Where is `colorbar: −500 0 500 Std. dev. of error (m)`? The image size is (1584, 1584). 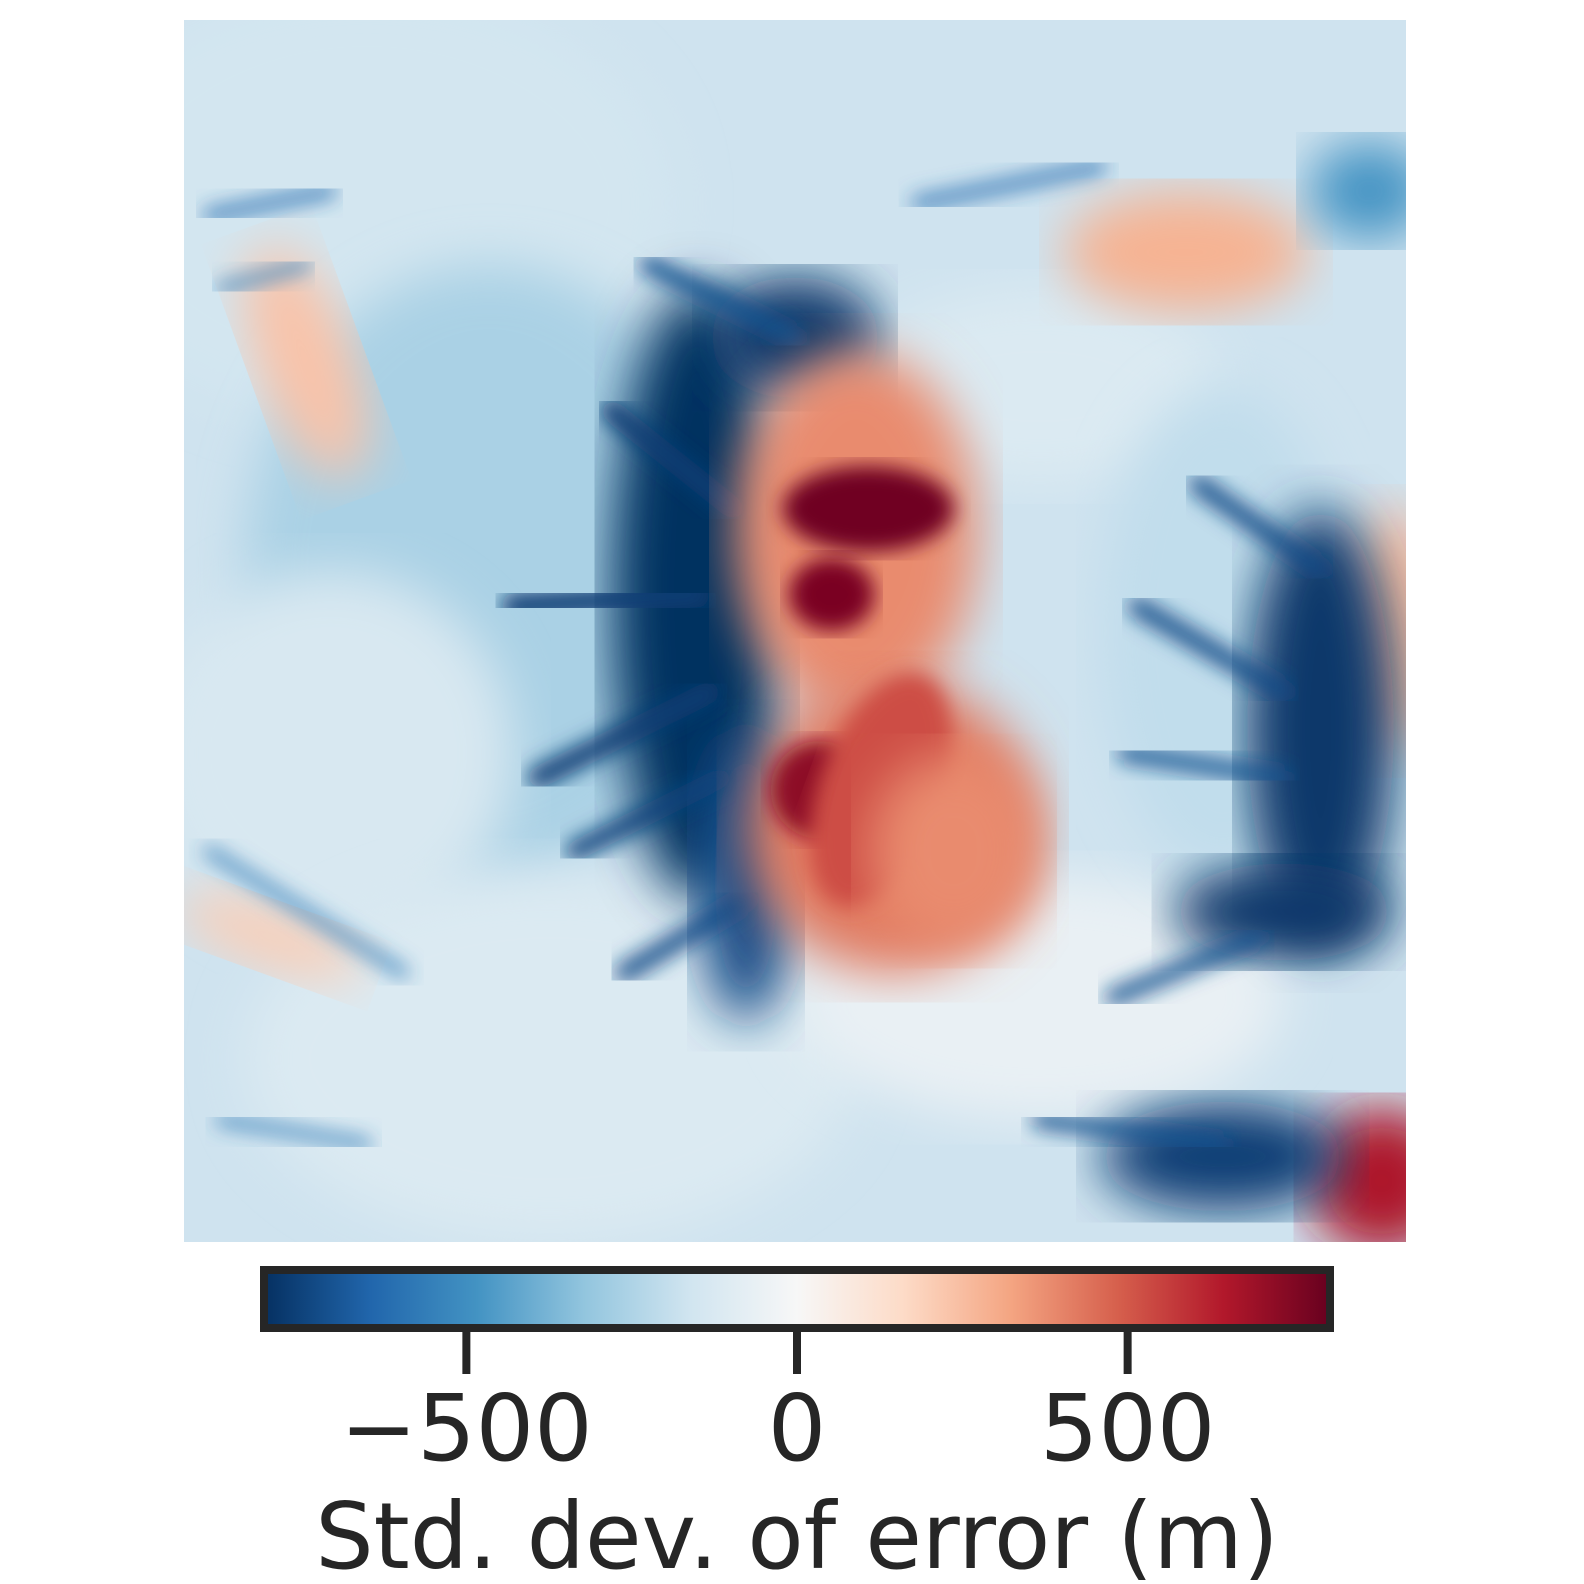 colorbar: −500 0 500 Std. dev. of error (m) is located at coordinates (797, 1425).